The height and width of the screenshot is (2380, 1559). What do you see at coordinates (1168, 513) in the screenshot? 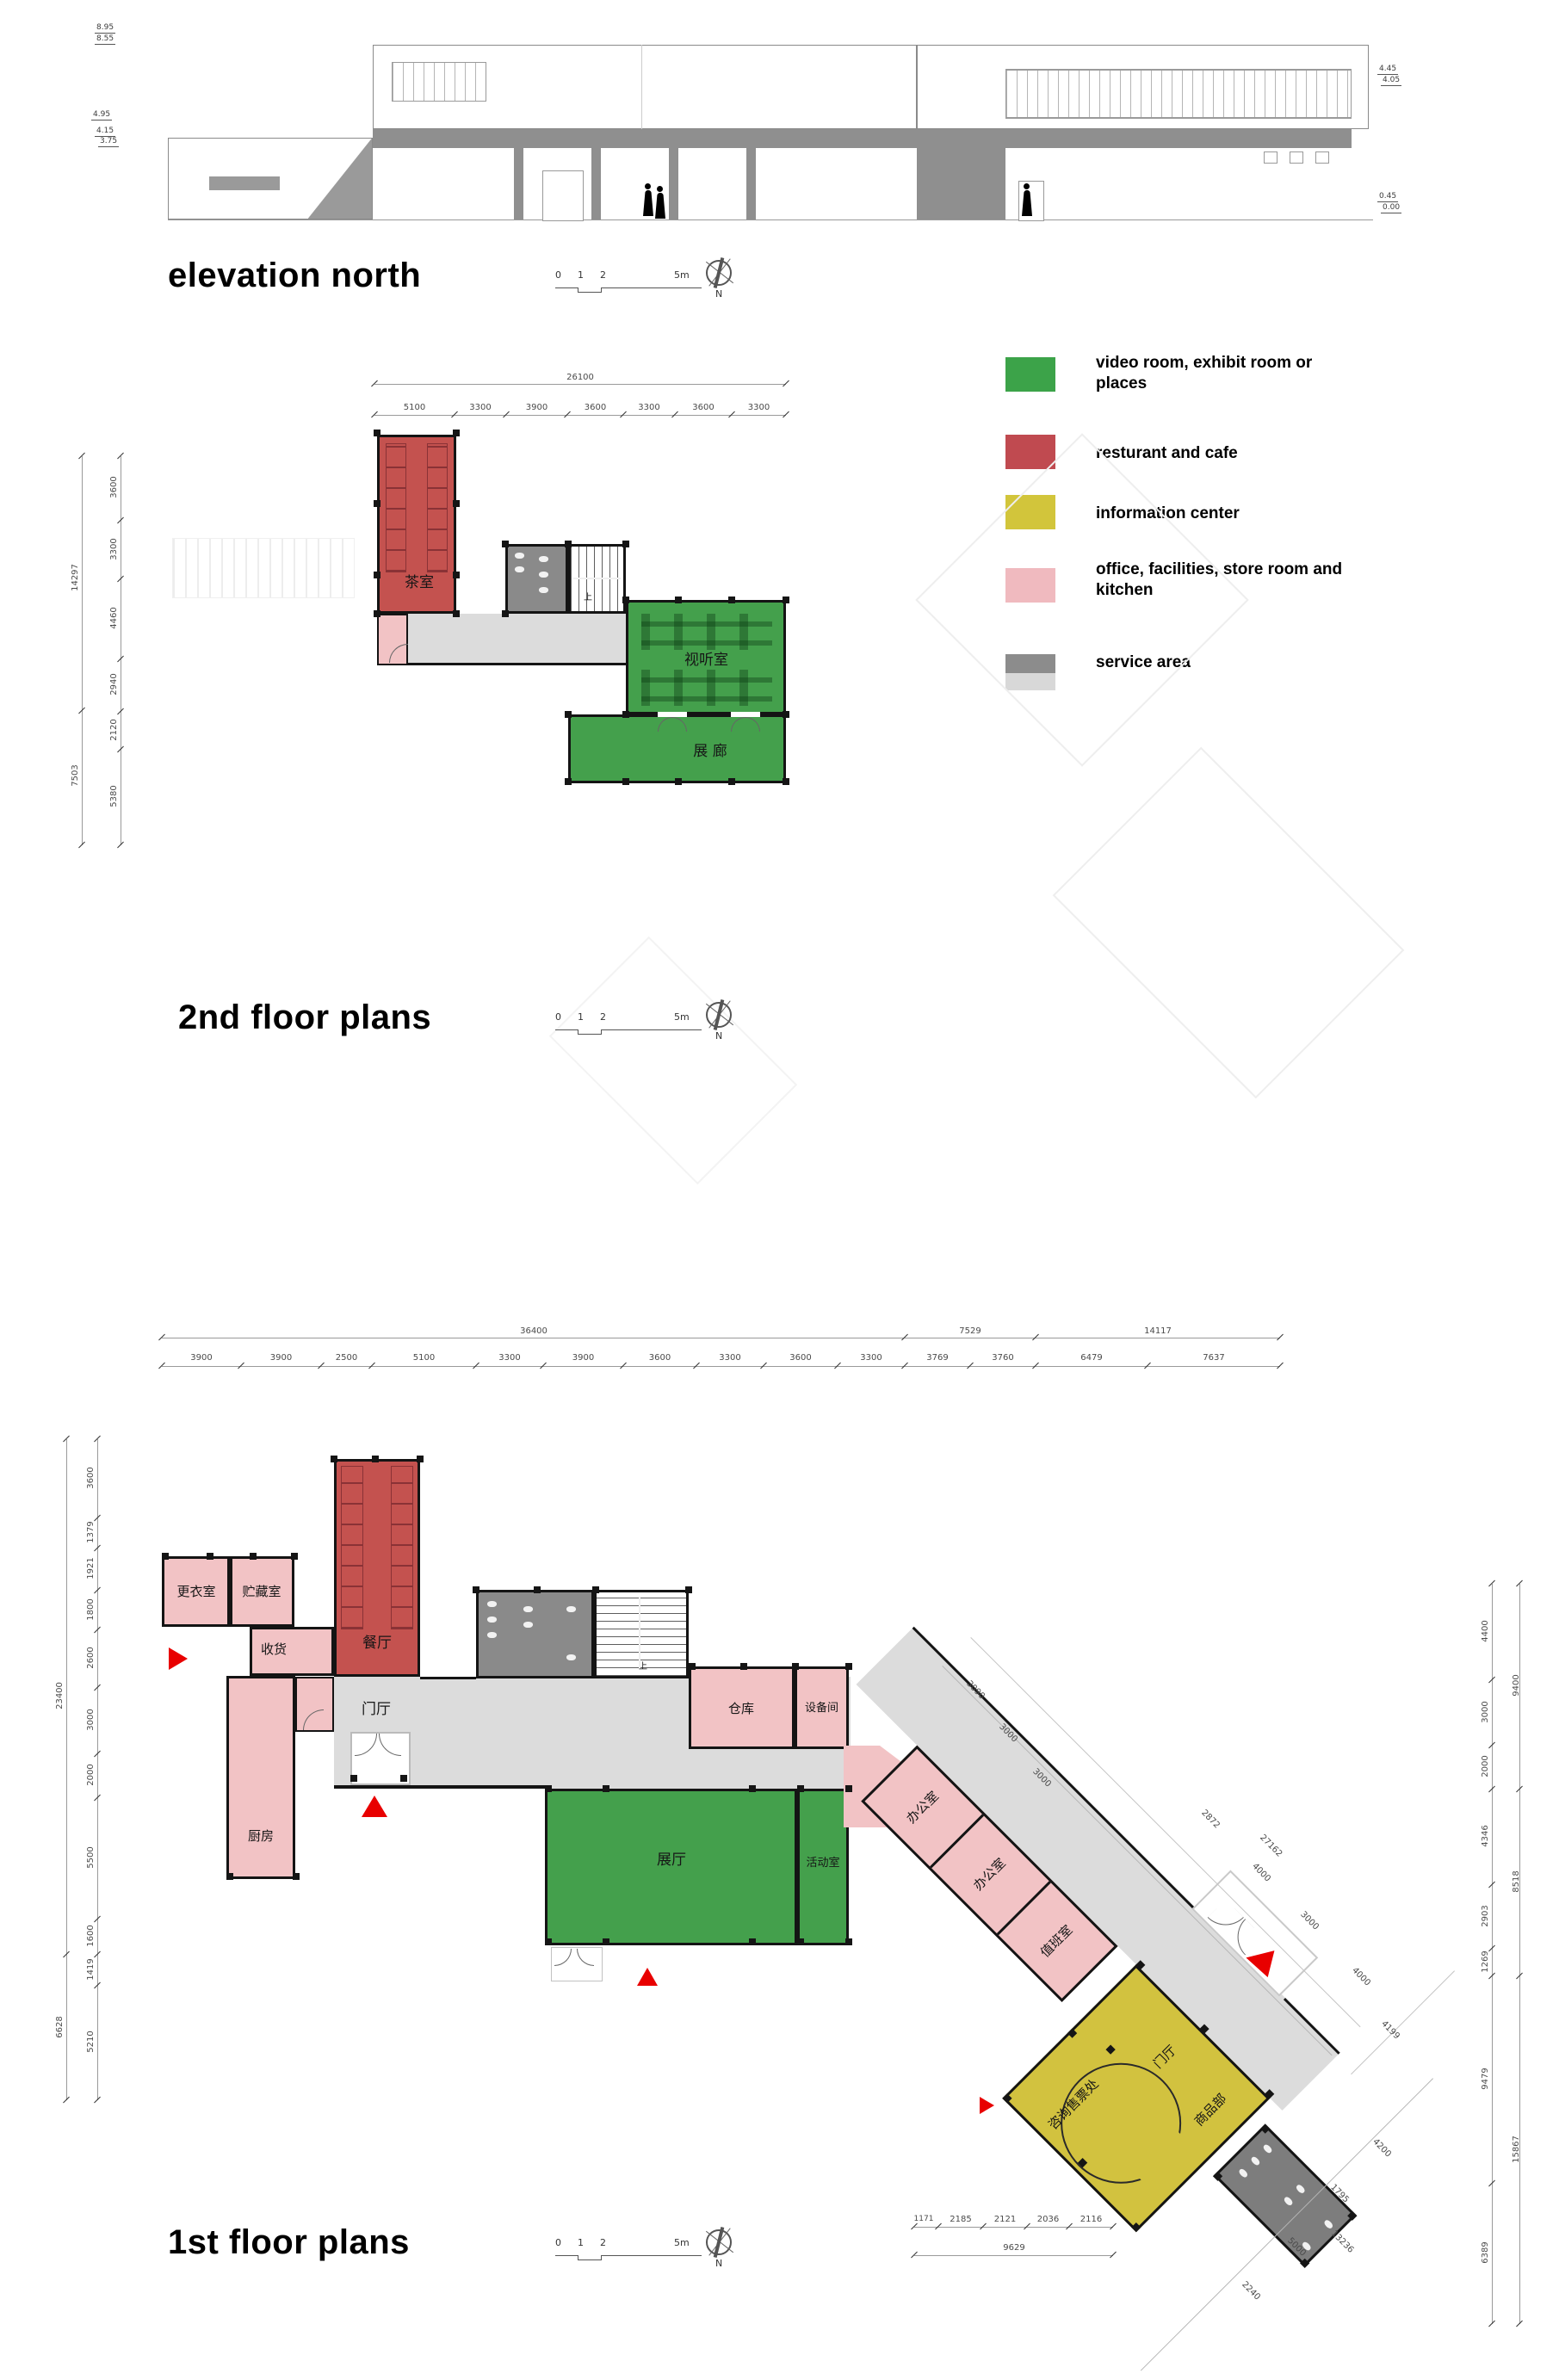
I see `legend-label: information center` at bounding box center [1168, 513].